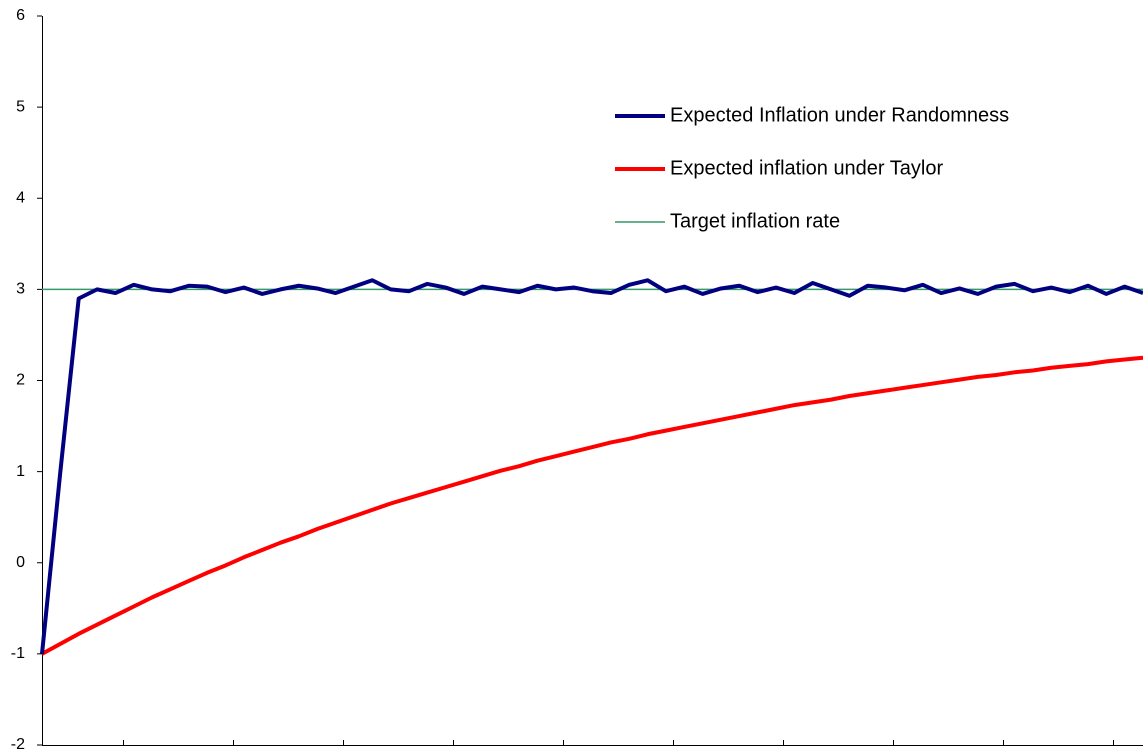  I want to click on y-tick-label: 4, so click(20, 197).